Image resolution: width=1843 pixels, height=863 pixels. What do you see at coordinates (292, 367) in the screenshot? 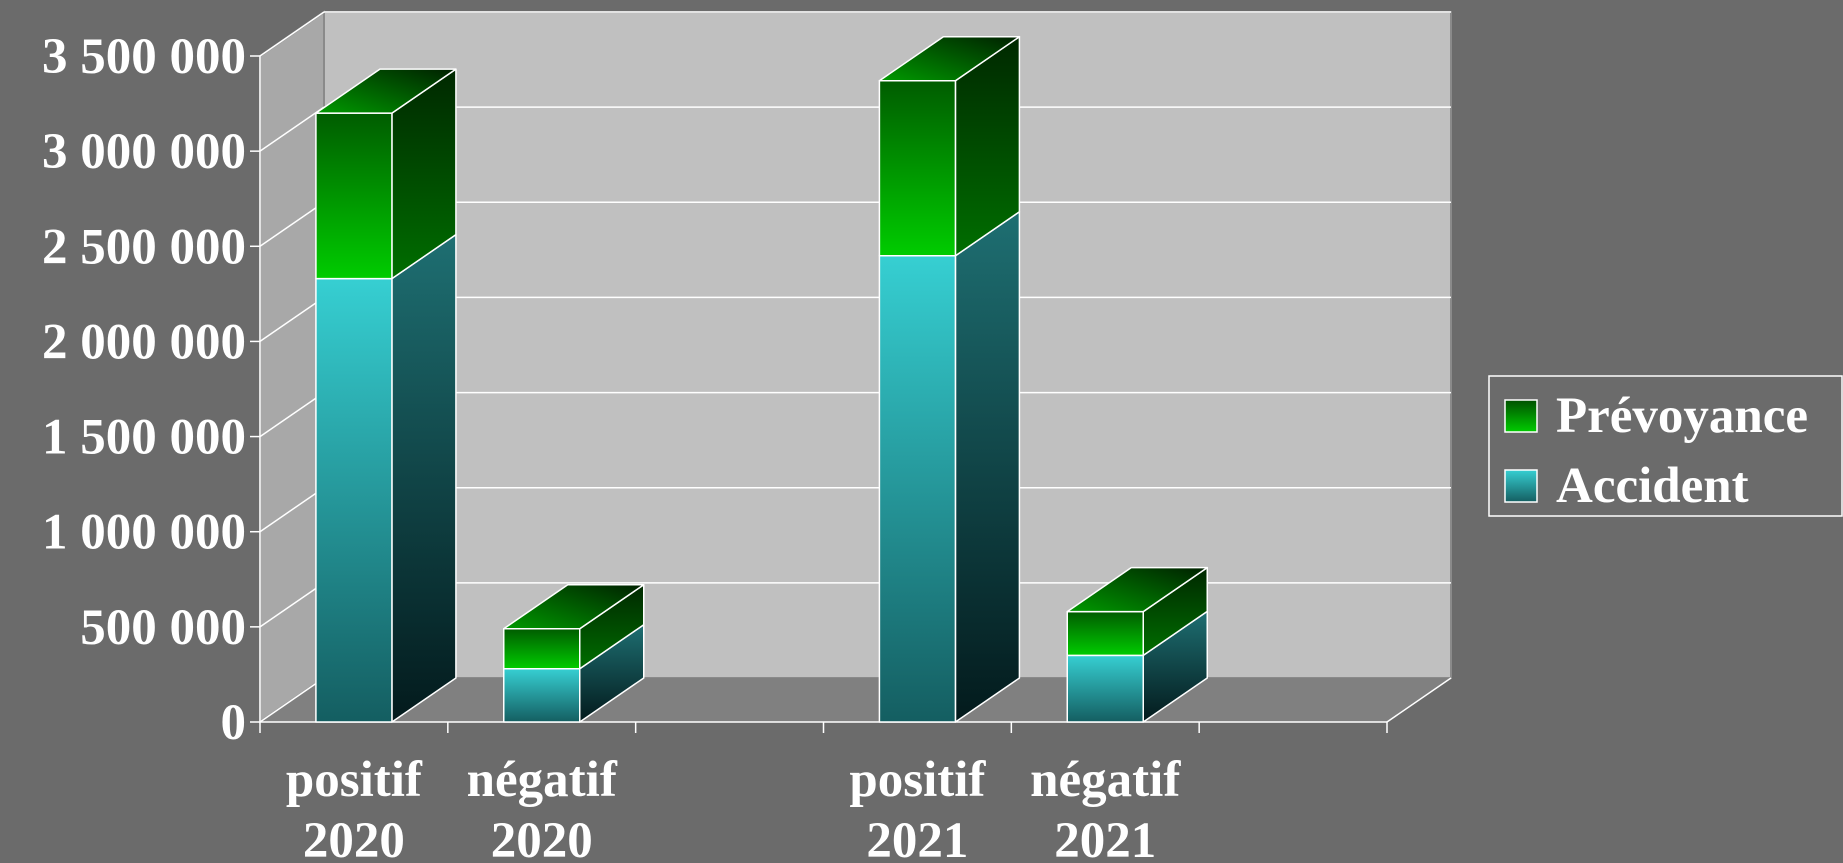
I see `side-wall` at bounding box center [292, 367].